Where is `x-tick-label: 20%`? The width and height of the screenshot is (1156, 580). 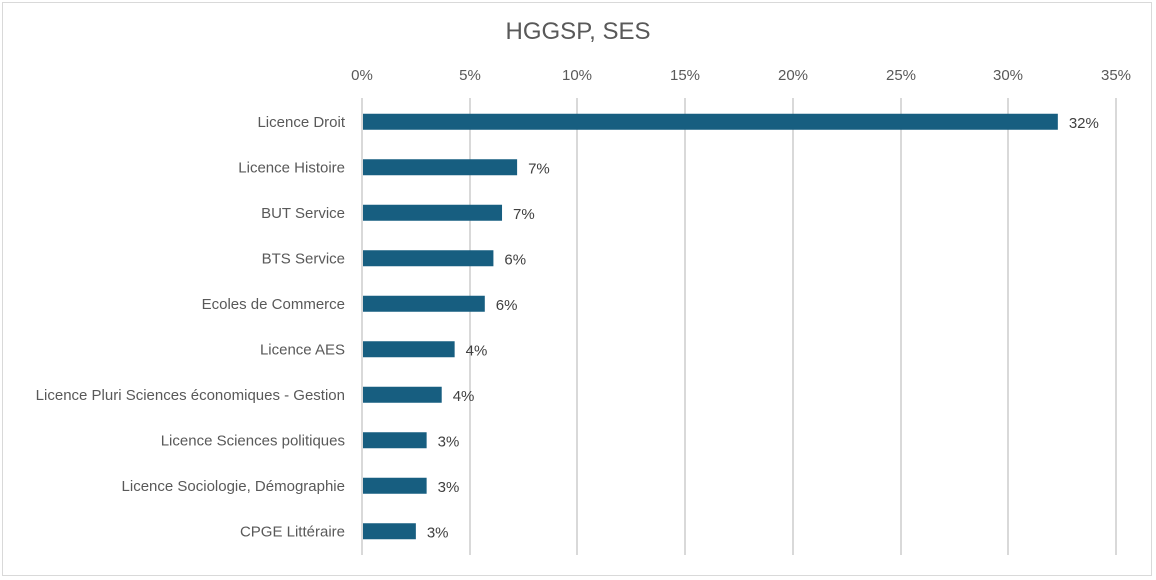 x-tick-label: 20% is located at coordinates (793, 75).